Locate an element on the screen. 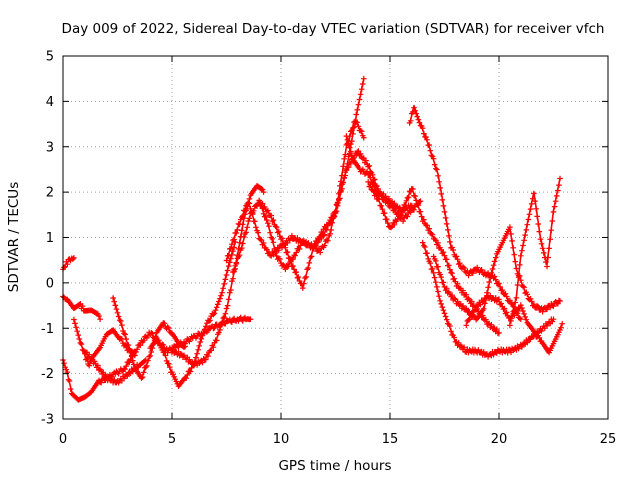 Image resolution: width=640 pixels, height=480 pixels. y-tick-label: 2 is located at coordinates (50, 193).